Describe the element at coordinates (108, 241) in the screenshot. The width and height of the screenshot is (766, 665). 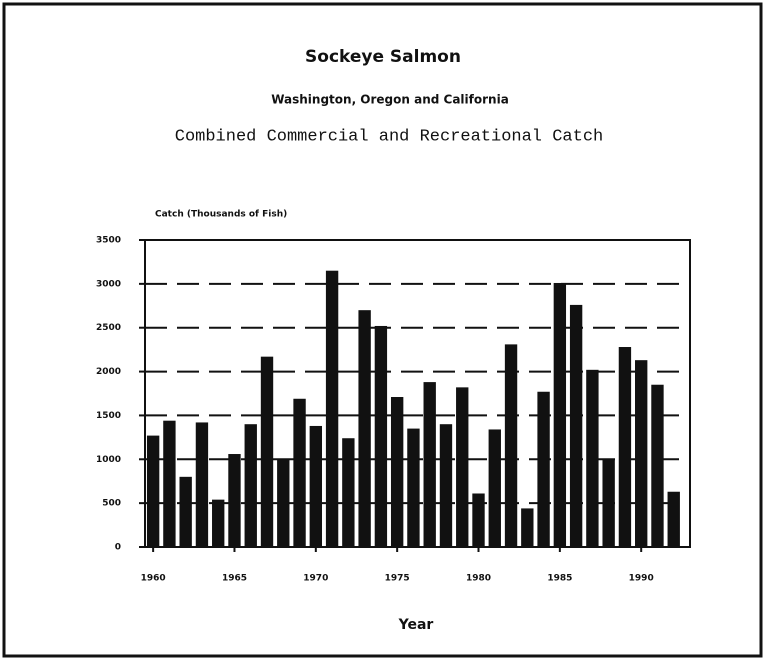
I see `y-tick-label: 3500` at that location.